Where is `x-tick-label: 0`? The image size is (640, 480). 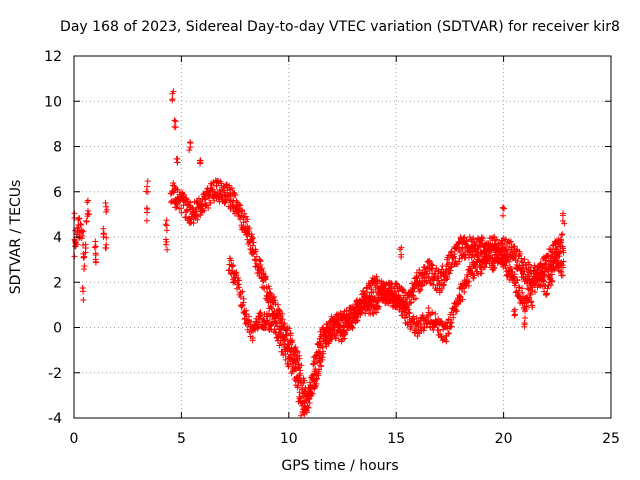 x-tick-label: 0 is located at coordinates (74, 439).